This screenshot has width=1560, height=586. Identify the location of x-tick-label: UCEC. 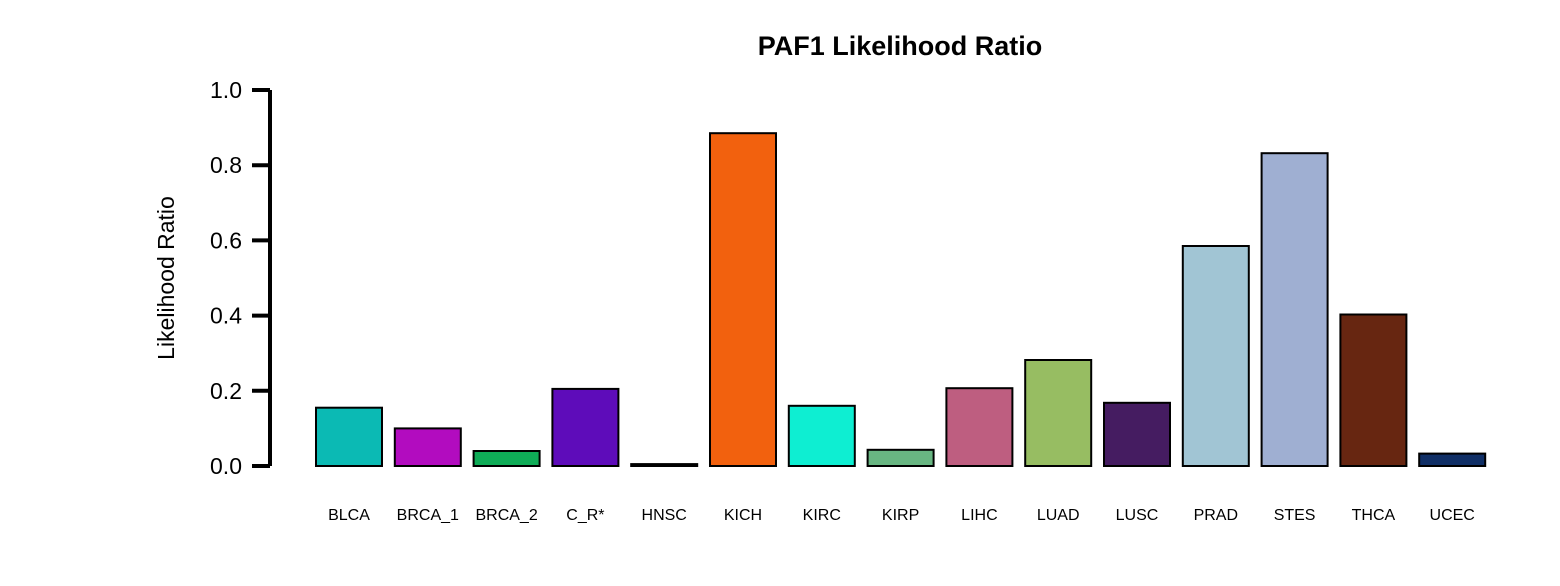
(1452, 515).